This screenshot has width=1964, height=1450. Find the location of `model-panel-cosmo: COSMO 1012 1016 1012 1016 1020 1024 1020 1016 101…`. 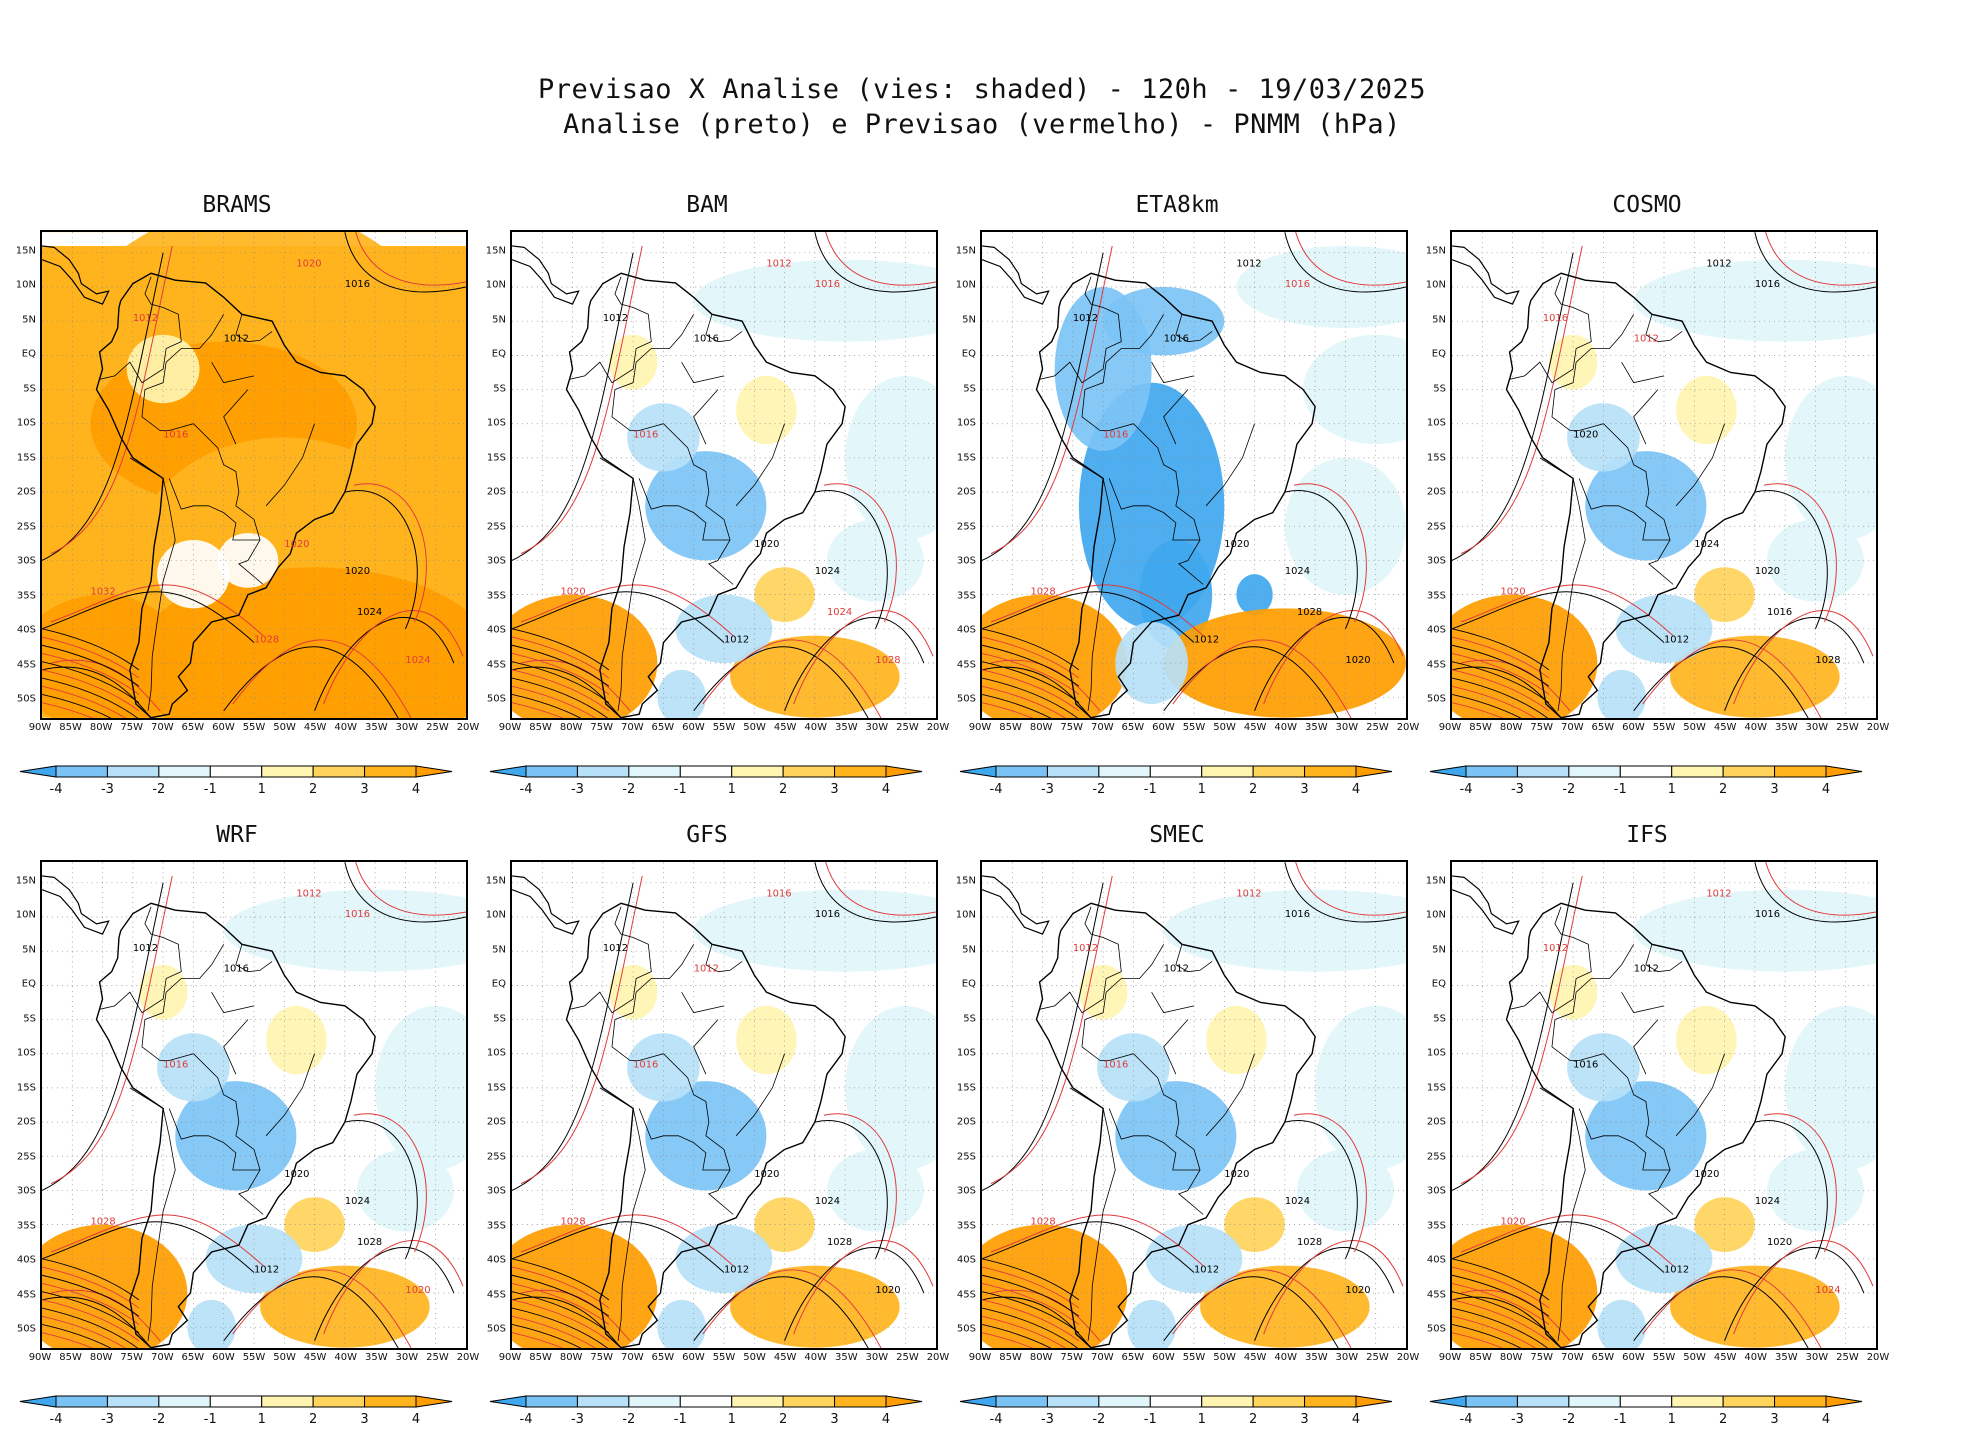

model-panel-cosmo: COSMO 1012 1016 1012 1016 1020 1024 1020 1016 101… is located at coordinates (1651, 505).